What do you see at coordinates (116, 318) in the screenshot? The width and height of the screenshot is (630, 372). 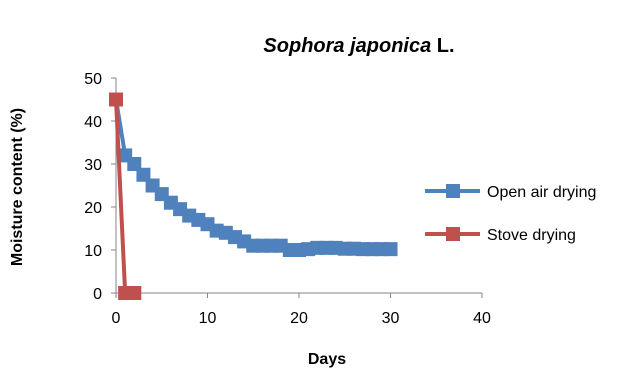 I see `x-tick-label: 0` at bounding box center [116, 318].